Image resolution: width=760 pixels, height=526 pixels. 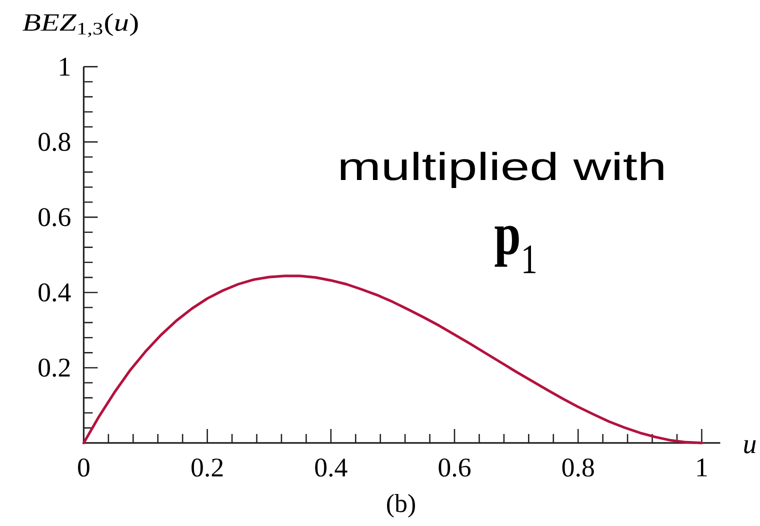 I want to click on x-tick-label: 0, so click(x=84, y=467).